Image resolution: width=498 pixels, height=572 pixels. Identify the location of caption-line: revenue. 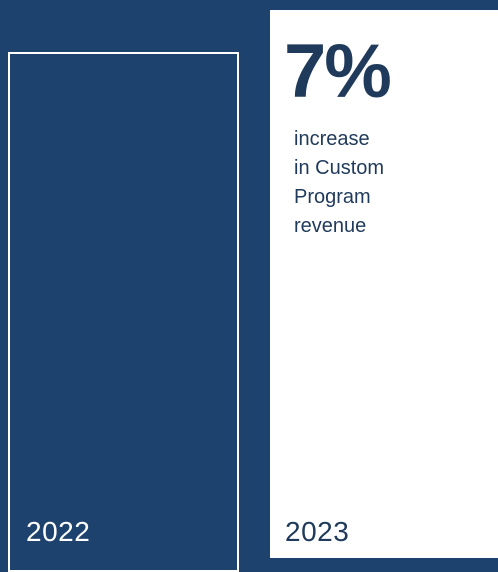
(330, 226).